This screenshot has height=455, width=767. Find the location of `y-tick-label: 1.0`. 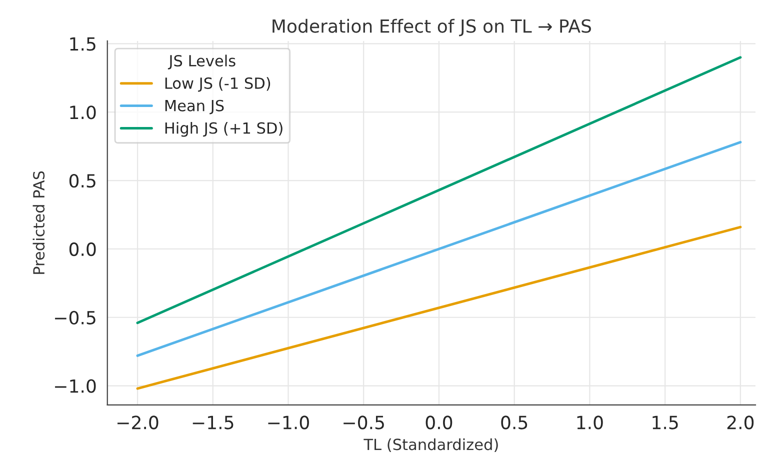

y-tick-label: 1.0 is located at coordinates (83, 113).